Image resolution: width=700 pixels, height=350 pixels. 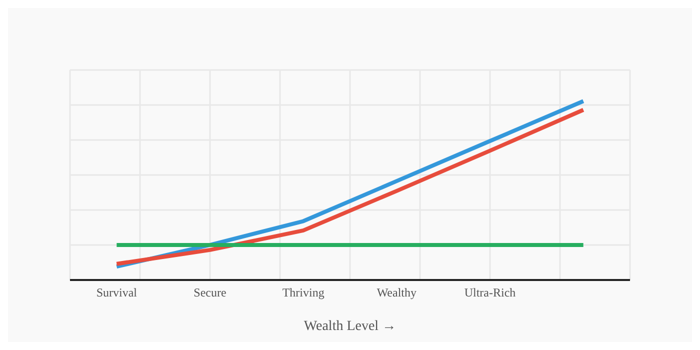 What do you see at coordinates (303, 293) in the screenshot?
I see `x-tick-label: Thriving` at bounding box center [303, 293].